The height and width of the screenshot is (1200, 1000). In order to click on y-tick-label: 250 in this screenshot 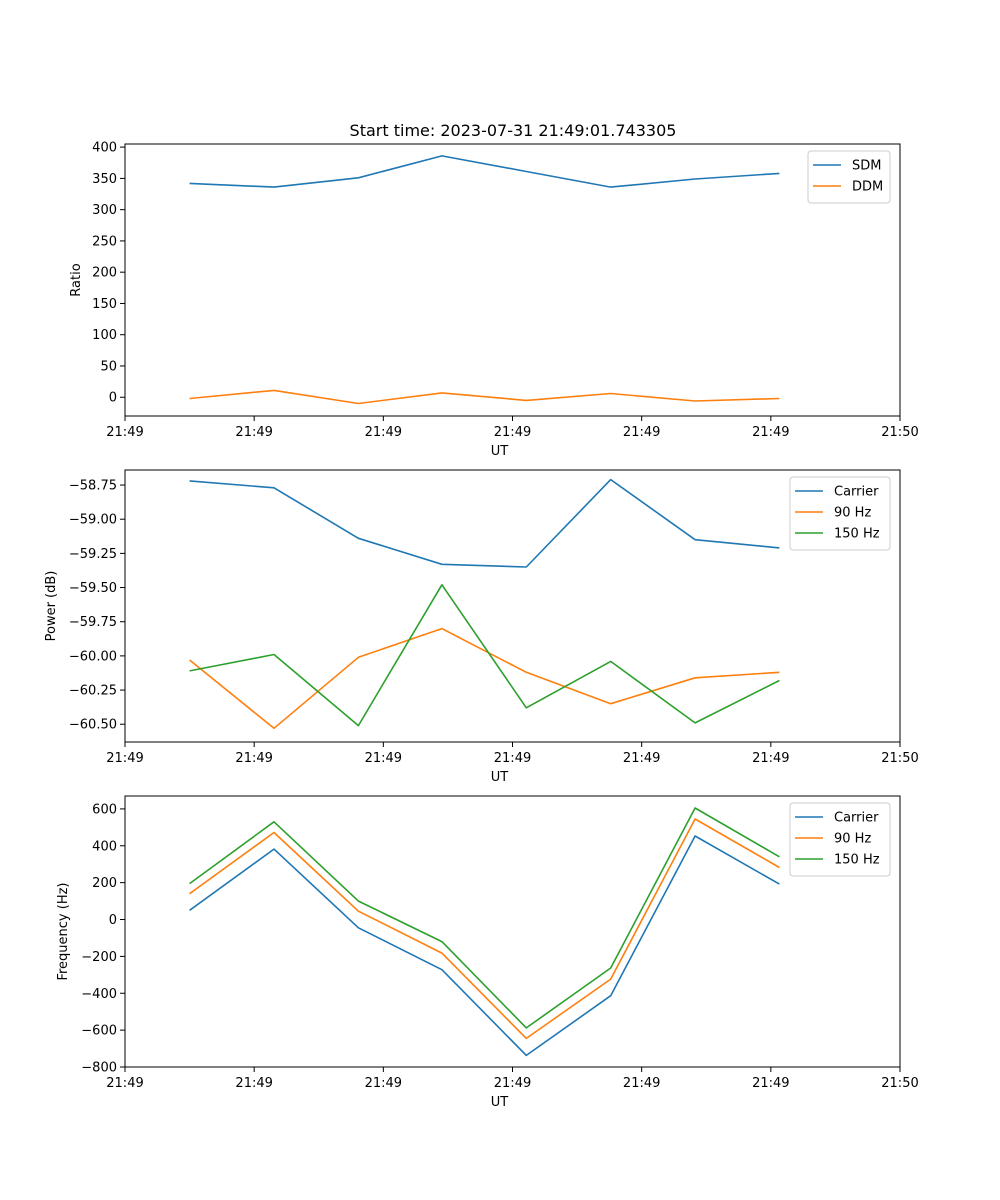, I will do `click(104, 241)`.